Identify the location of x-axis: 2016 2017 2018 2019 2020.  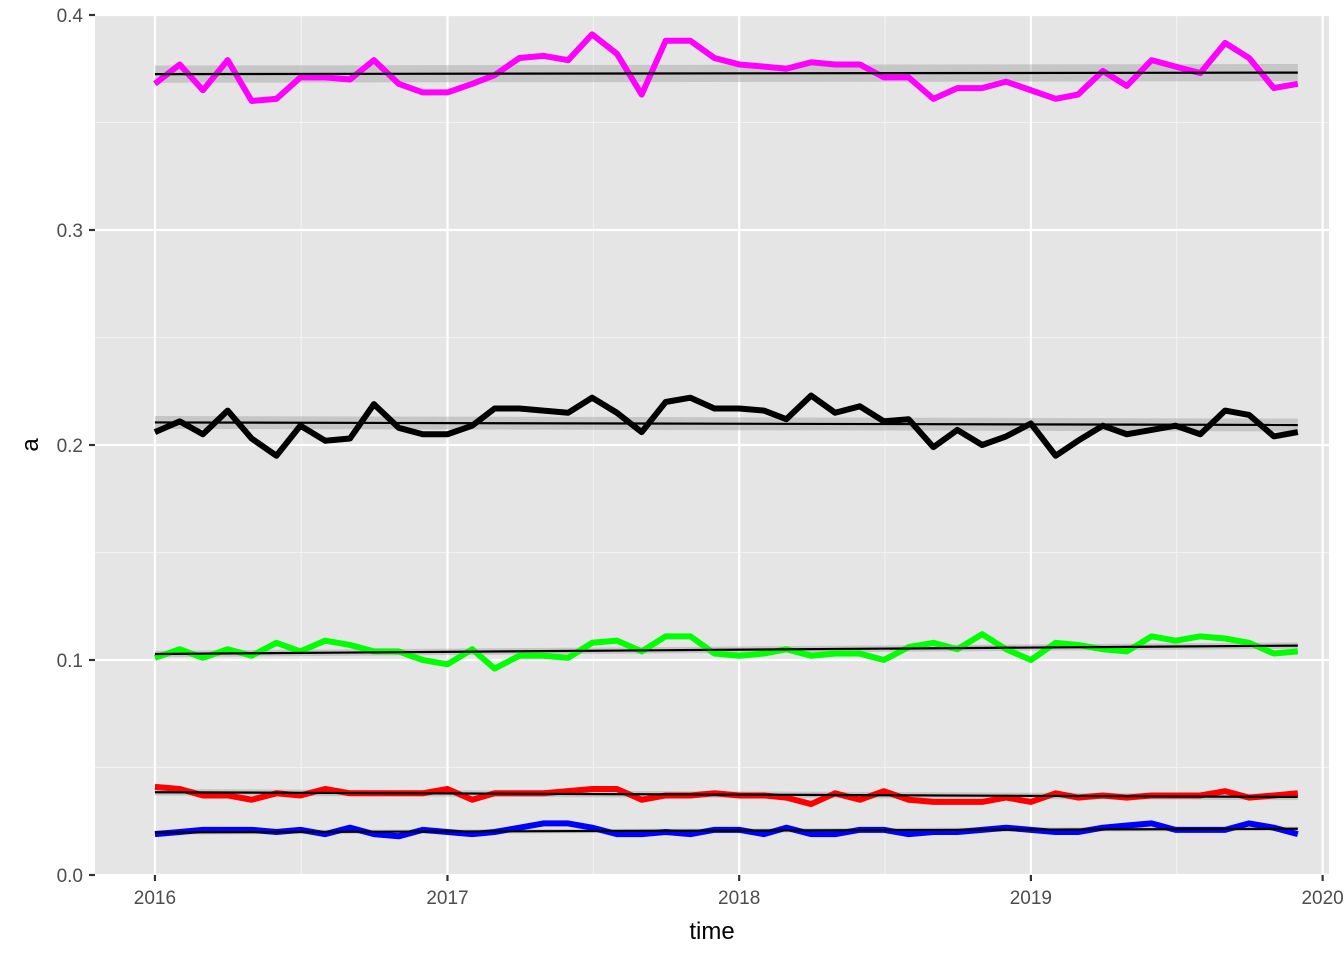
(739, 892).